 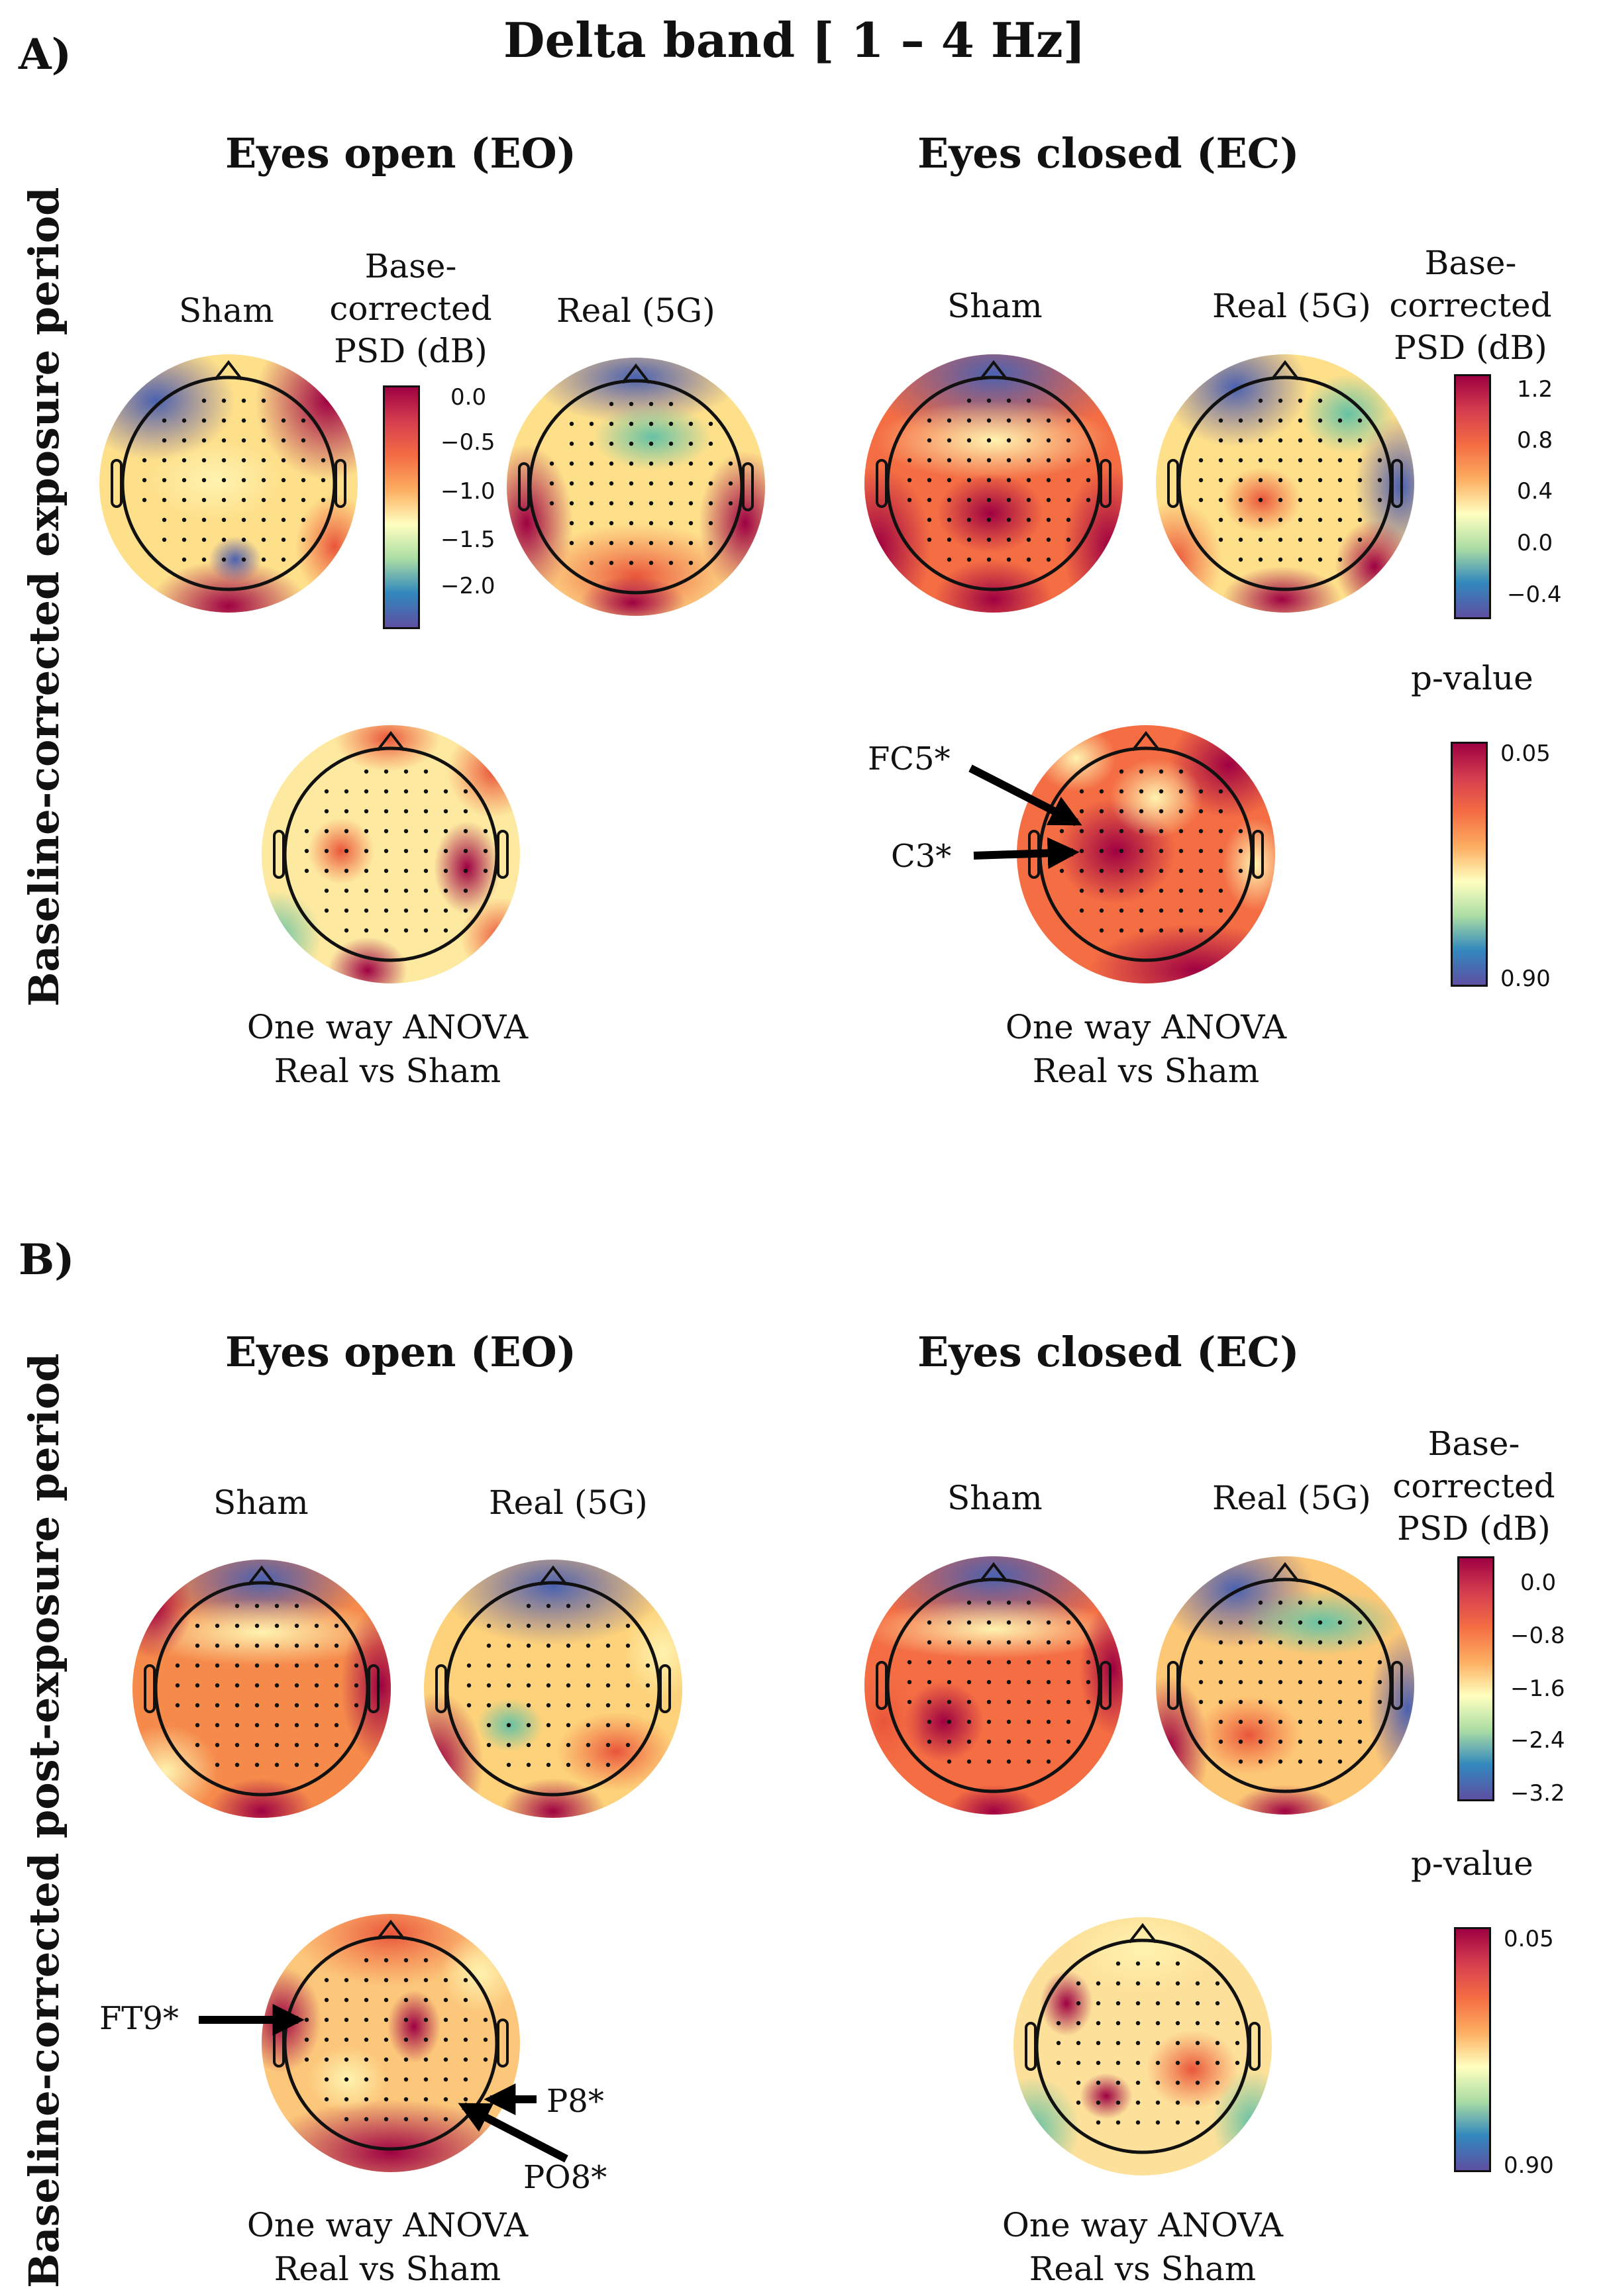 What do you see at coordinates (1472, 496) in the screenshot?
I see `panel-a-ec-colorbar` at bounding box center [1472, 496].